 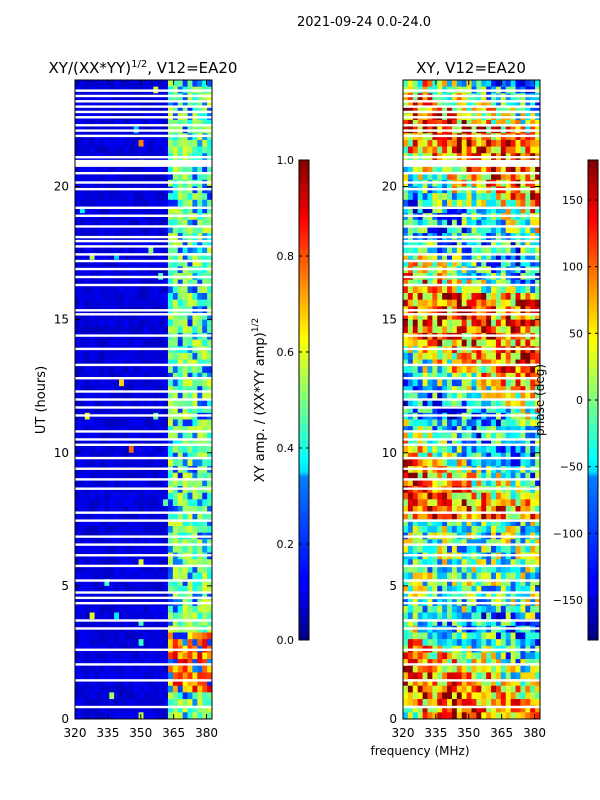 I want to click on left-colorbar-ticks: 0.00.20.40.60.81.0, so click(x=293, y=400).